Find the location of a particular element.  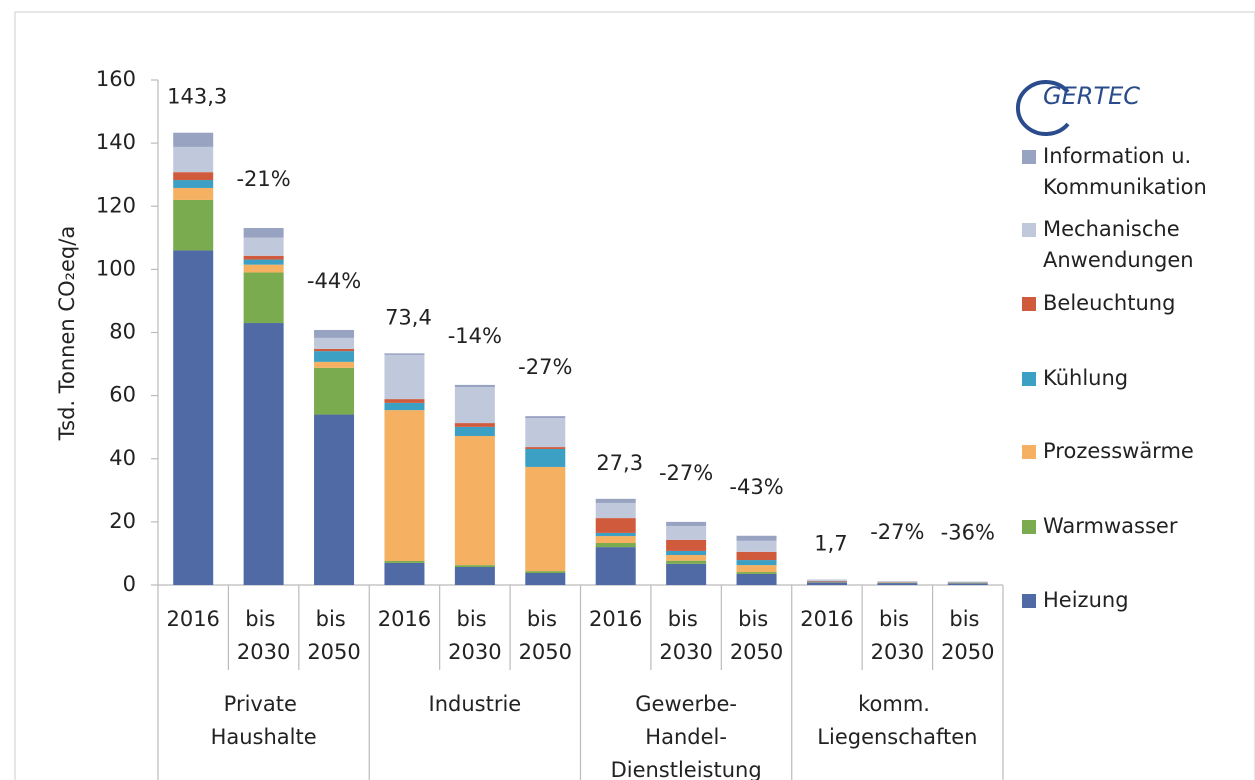

bar-annotation: 27,3 is located at coordinates (619, 463).